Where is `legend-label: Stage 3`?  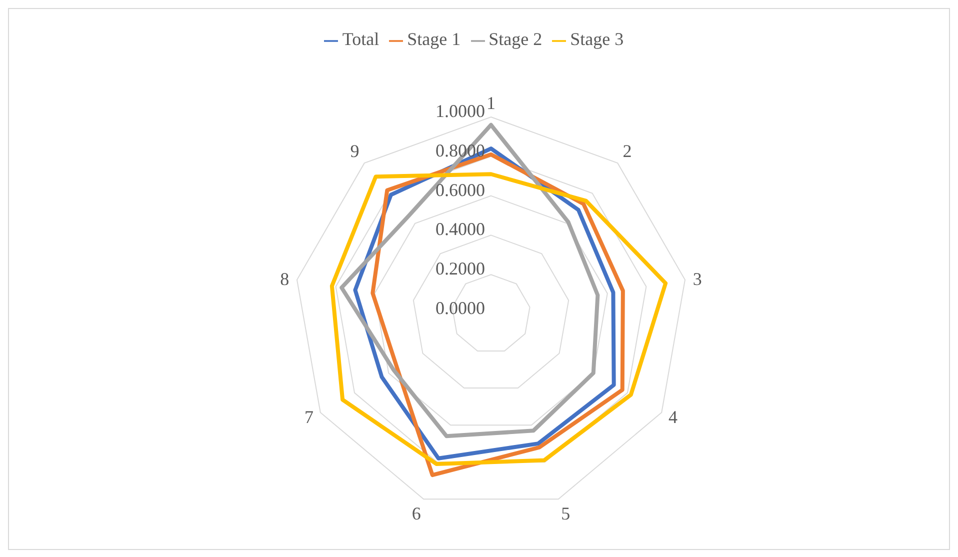 legend-label: Stage 3 is located at coordinates (597, 39).